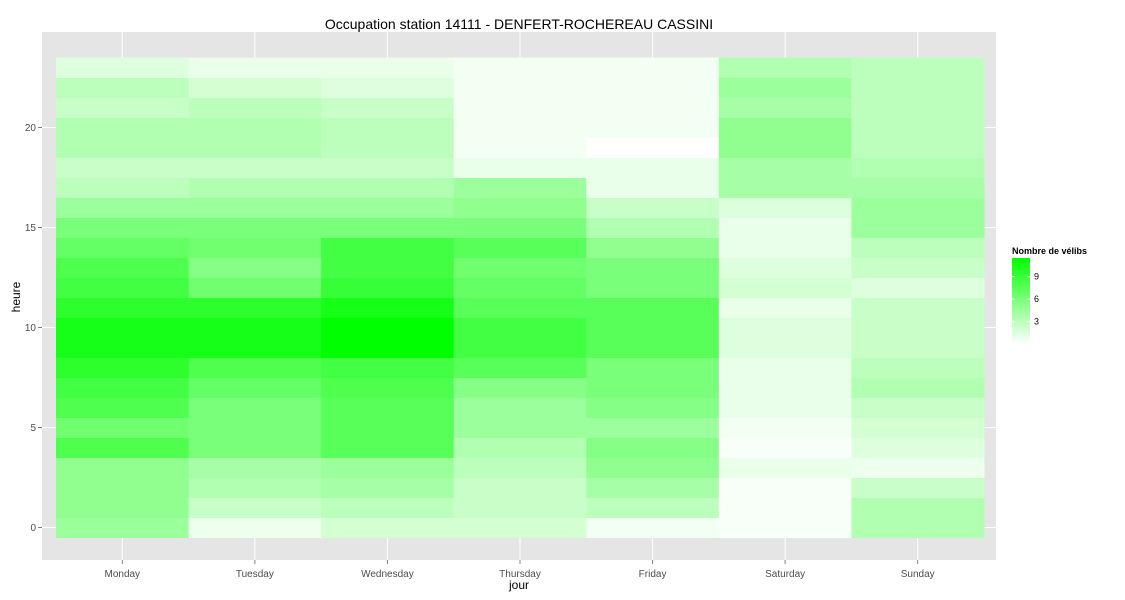 This screenshot has width=1125, height=600. What do you see at coordinates (520, 574) in the screenshot?
I see `x-tick-label: Thursday` at bounding box center [520, 574].